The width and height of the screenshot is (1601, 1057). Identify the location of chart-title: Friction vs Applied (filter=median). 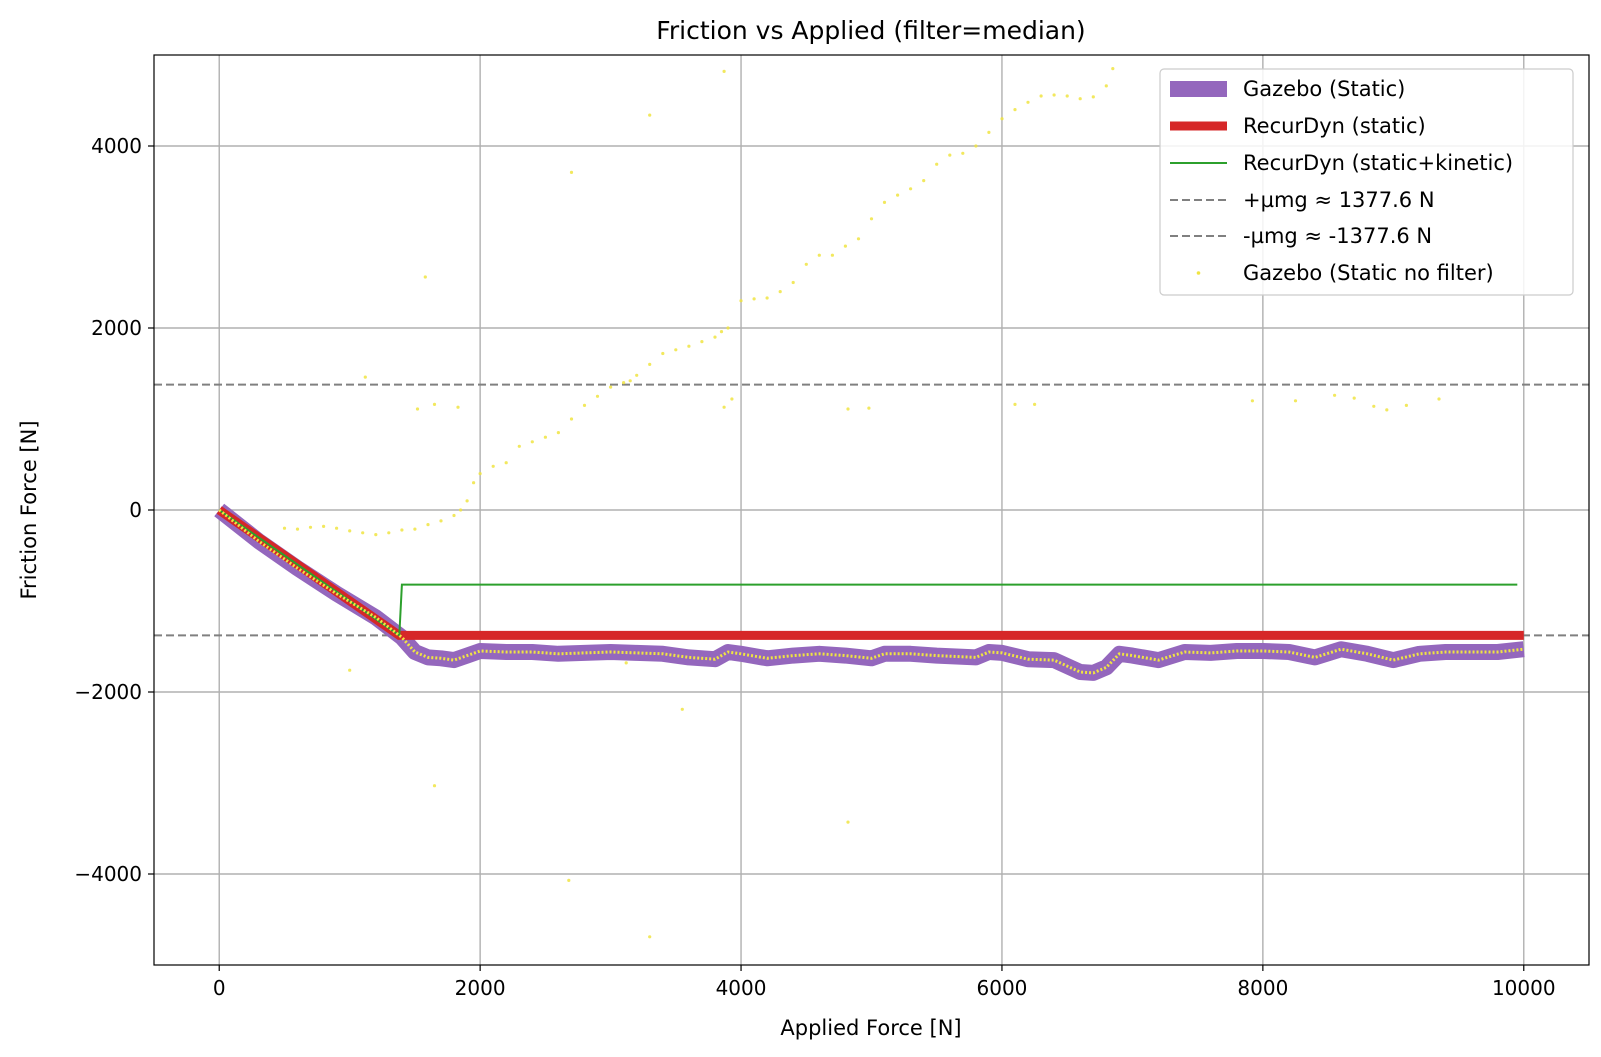
(870, 30).